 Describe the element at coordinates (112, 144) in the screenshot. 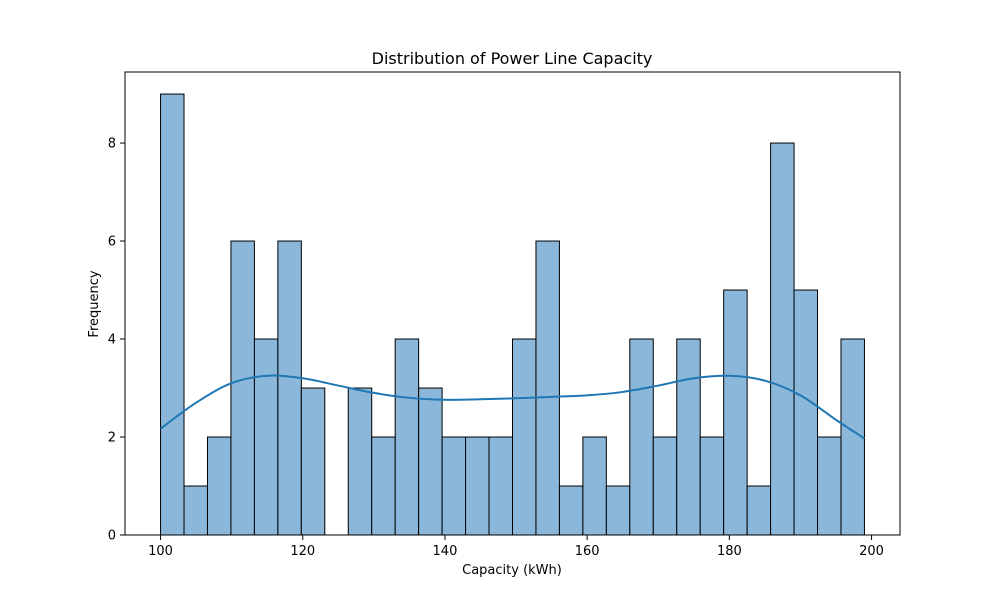

I see `y-tick-label: 8` at that location.